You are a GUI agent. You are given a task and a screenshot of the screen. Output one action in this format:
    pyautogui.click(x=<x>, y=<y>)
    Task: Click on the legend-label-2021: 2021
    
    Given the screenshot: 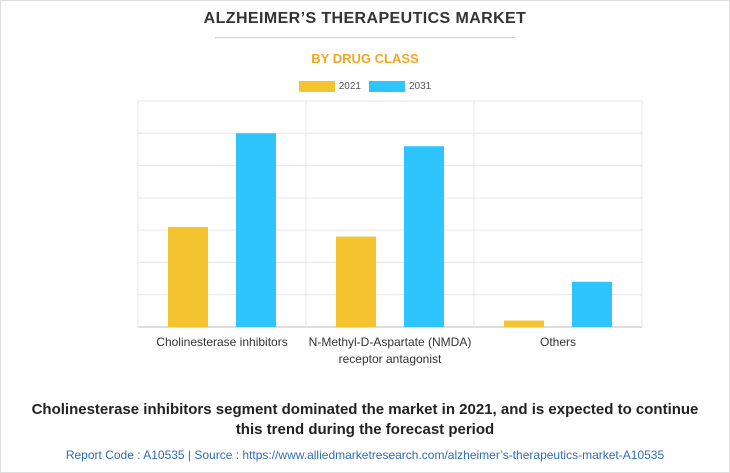 What is the action you would take?
    pyautogui.click(x=349, y=86)
    